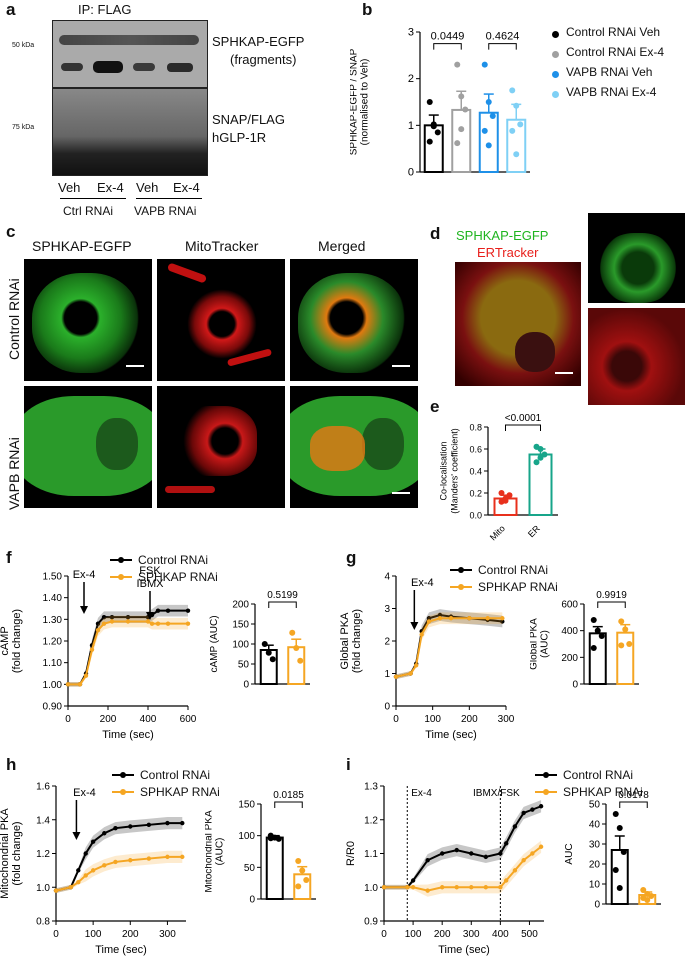 The width and height of the screenshot is (685, 966). I want to click on legend-label: VAPB RNAi Veh, so click(609, 72).